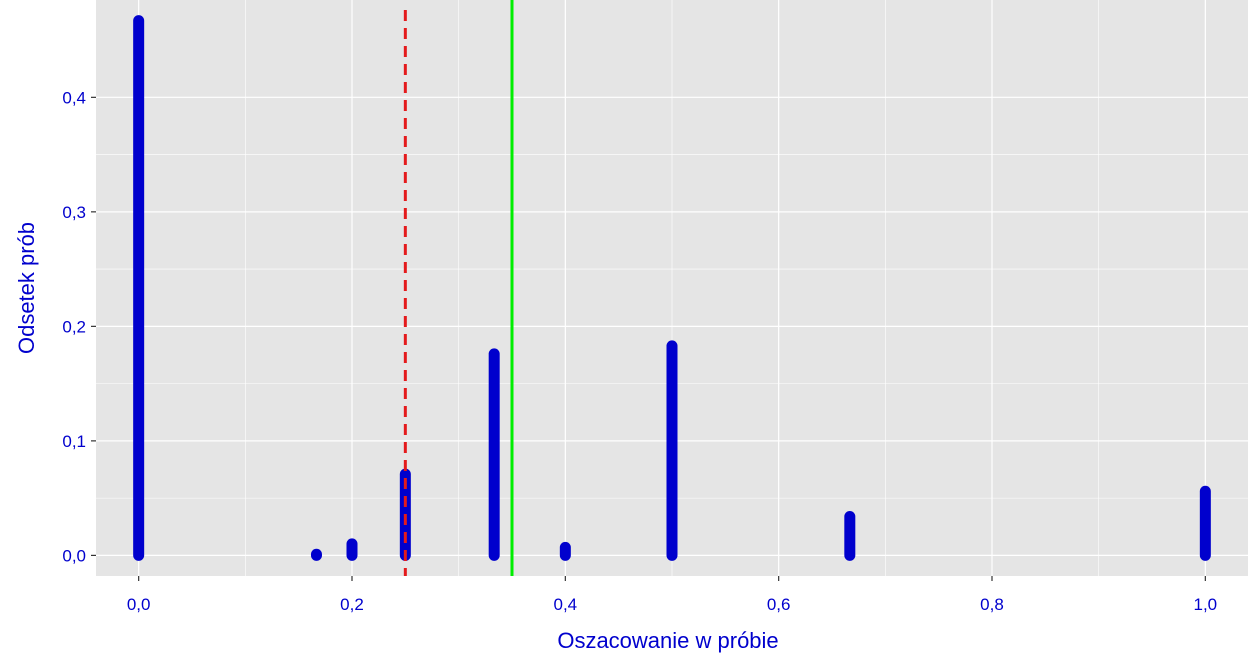 The width and height of the screenshot is (1248, 672). What do you see at coordinates (352, 604) in the screenshot?
I see `x-tick-label: 0,2` at bounding box center [352, 604].